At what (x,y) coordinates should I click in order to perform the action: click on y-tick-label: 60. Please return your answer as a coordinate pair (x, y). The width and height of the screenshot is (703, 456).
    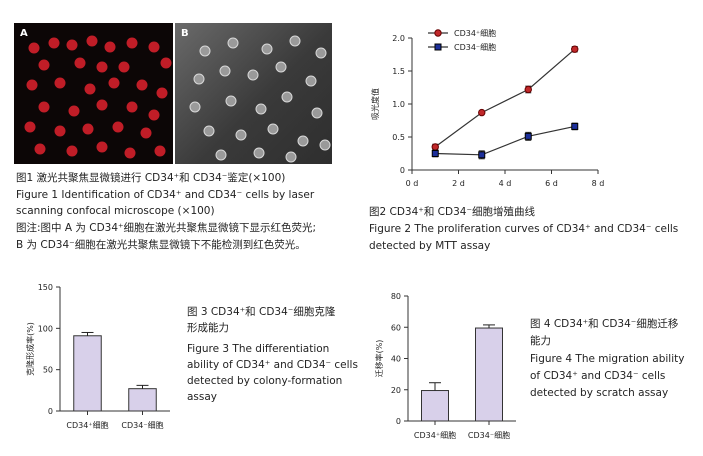
    Looking at the image, I should click on (396, 327).